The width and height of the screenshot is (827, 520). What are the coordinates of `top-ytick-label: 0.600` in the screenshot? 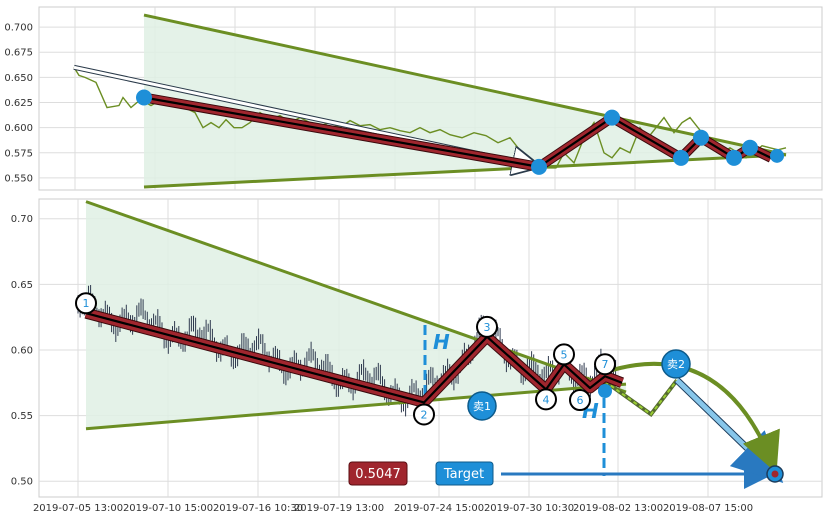 It's located at (18, 128).